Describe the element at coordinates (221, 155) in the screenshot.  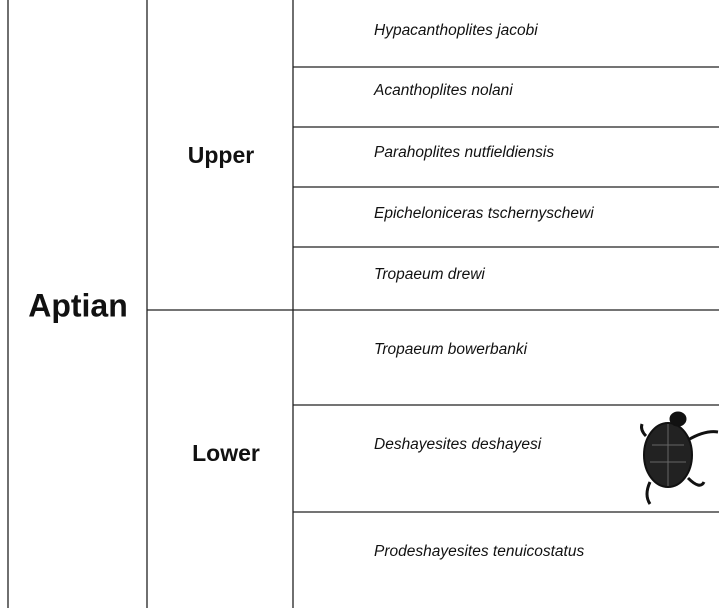
I see `substage-label: Upper` at that location.